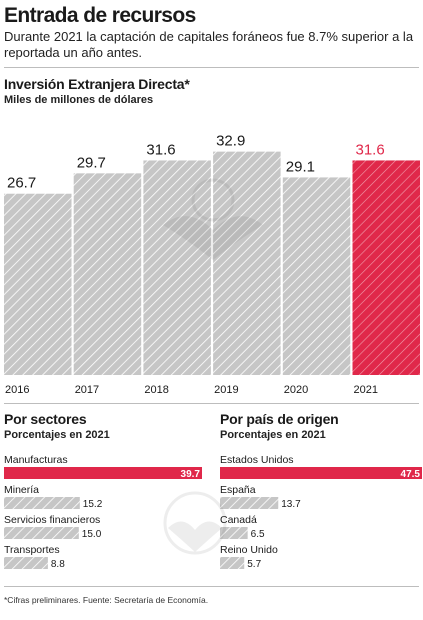 The height and width of the screenshot is (620, 423). Describe the element at coordinates (257, 460) in the screenshot. I see `category-label: Estados Unidos` at that location.